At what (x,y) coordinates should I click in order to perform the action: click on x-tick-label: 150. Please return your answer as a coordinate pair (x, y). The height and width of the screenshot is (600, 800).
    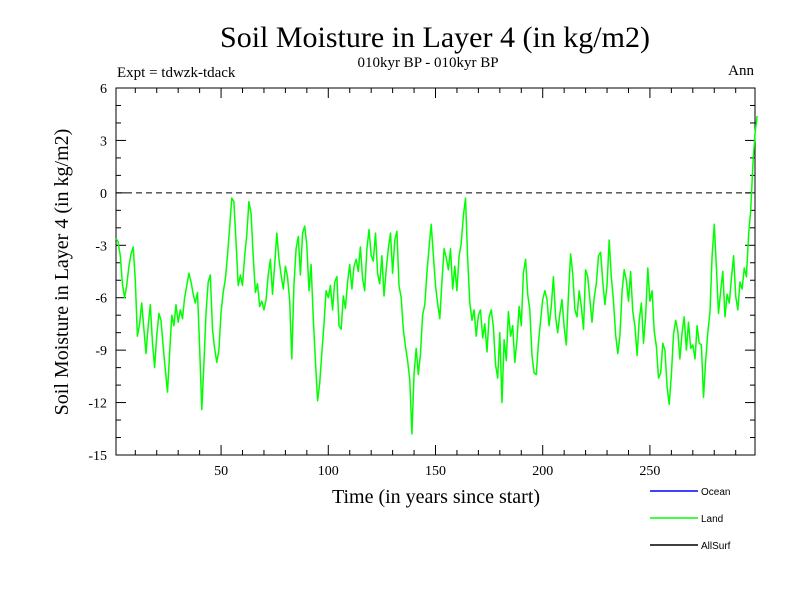
    Looking at the image, I should click on (435, 471).